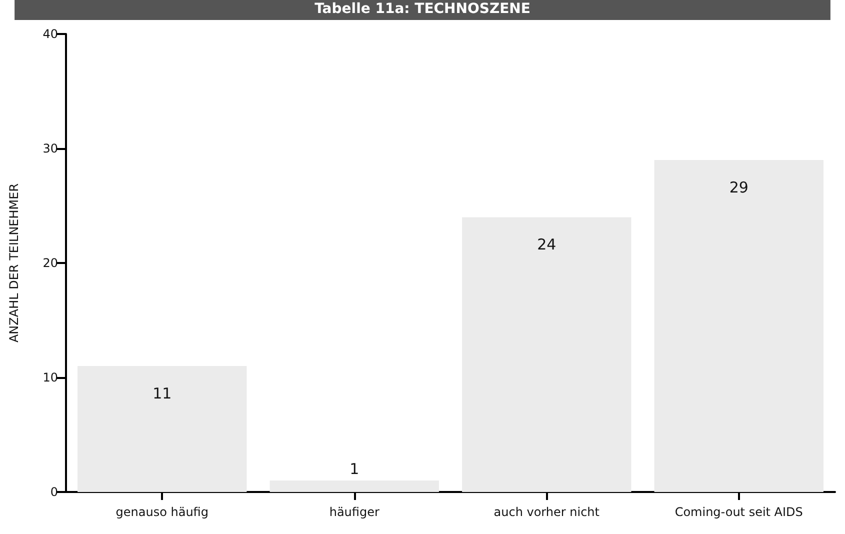 This screenshot has height=534, width=845. What do you see at coordinates (162, 393) in the screenshot?
I see `data-label: 11` at bounding box center [162, 393].